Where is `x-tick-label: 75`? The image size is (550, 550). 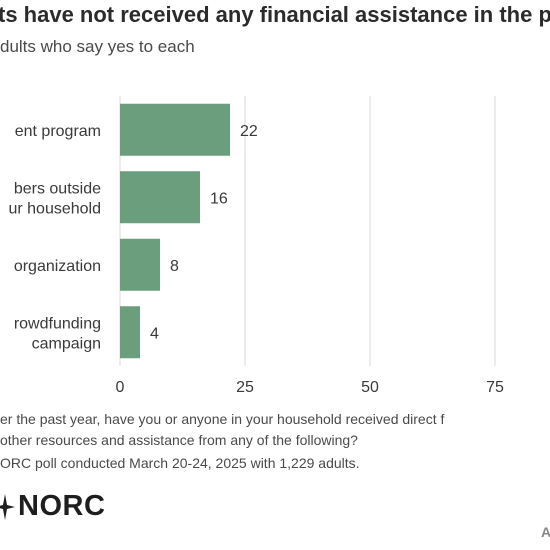
x-tick-label: 75 is located at coordinates (495, 387).